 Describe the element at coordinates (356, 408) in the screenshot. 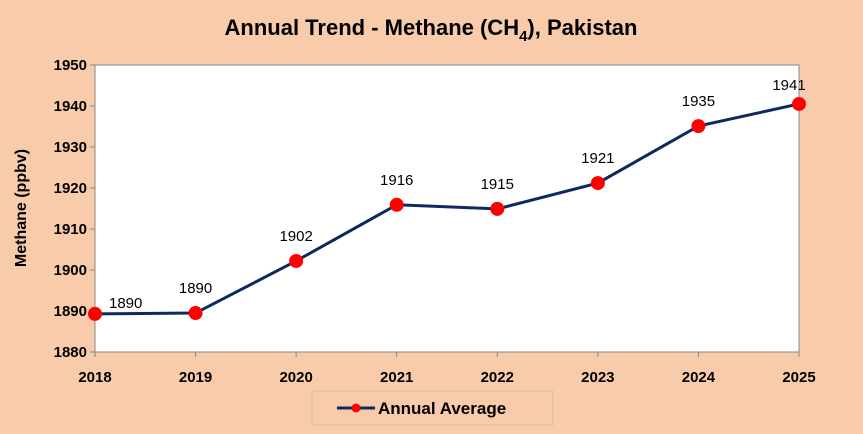

I see `legend-marker` at that location.